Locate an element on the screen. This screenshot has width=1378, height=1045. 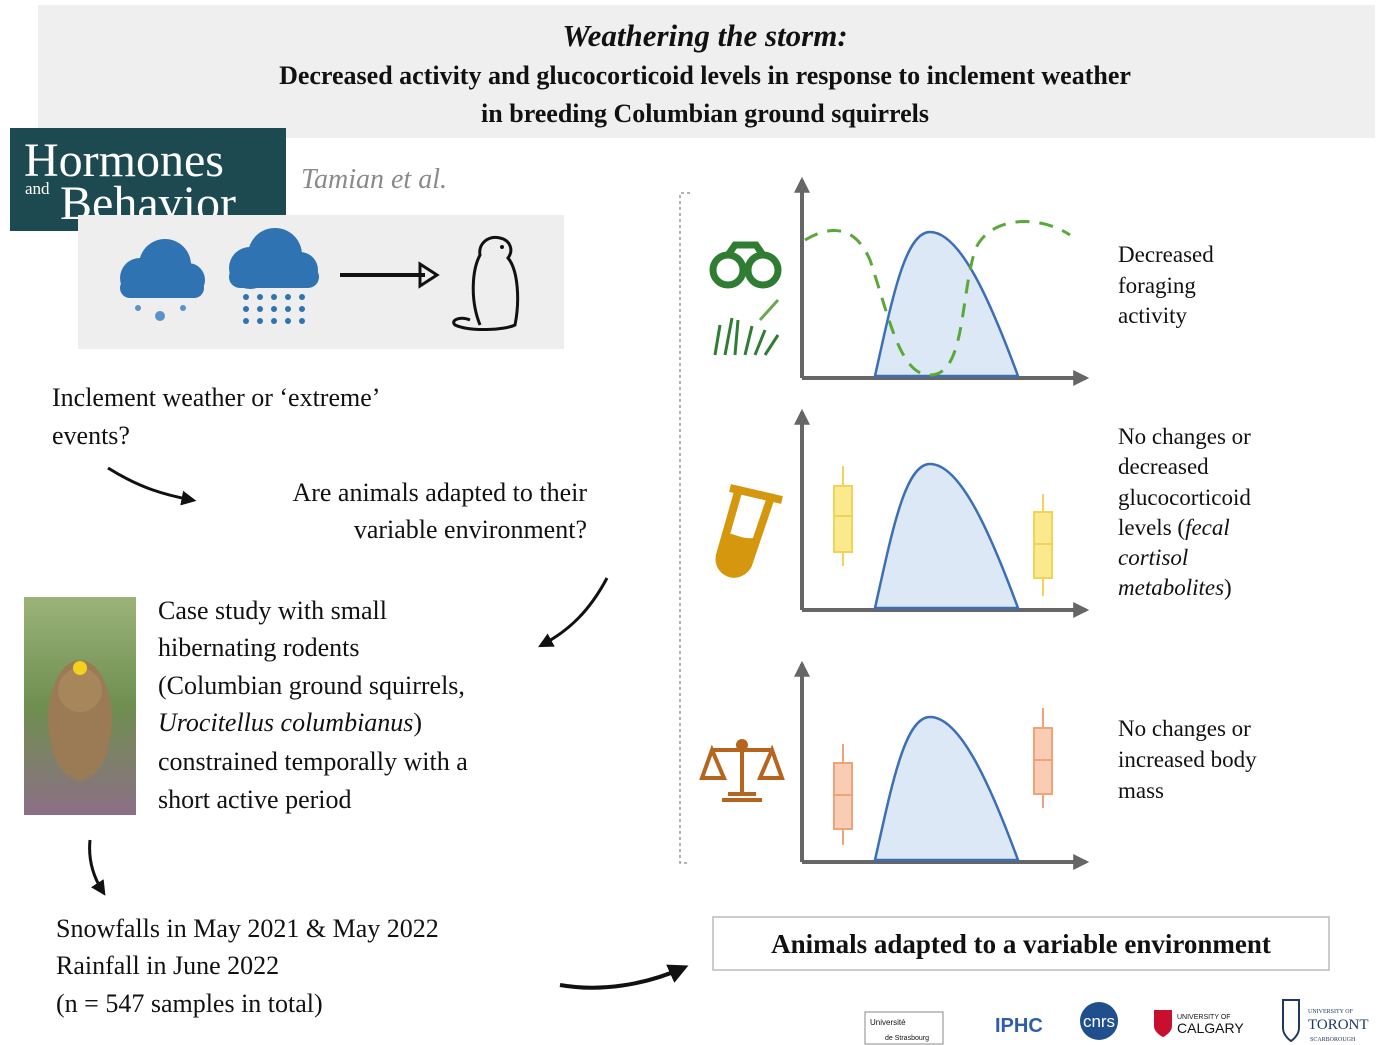
logo-text: cnrs is located at coordinates (1099, 1021).